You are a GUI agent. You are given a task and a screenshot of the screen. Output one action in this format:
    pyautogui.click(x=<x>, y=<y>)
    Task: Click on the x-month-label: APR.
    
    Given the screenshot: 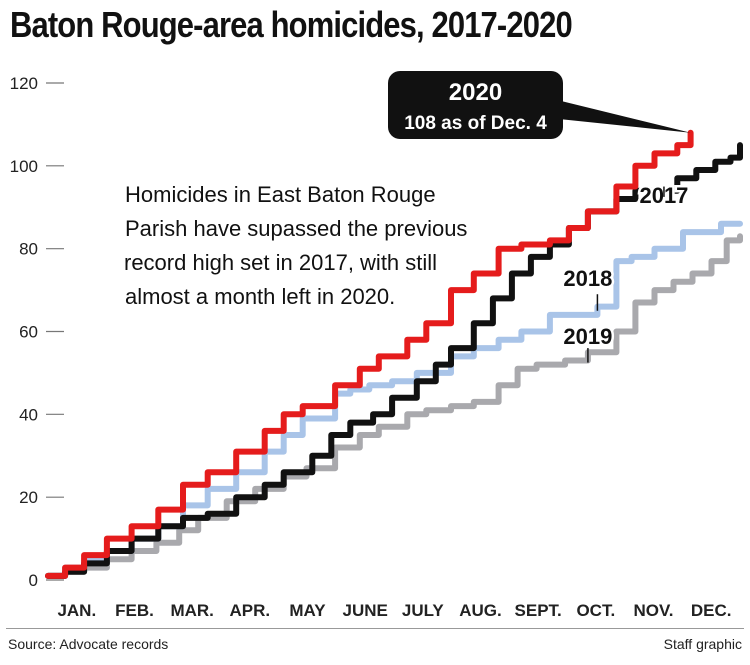 What is the action you would take?
    pyautogui.click(x=250, y=610)
    